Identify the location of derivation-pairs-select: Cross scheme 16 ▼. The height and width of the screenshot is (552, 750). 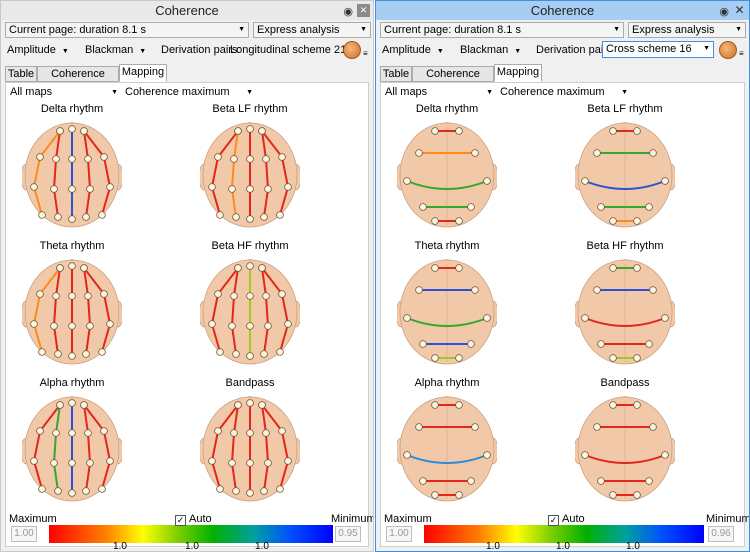
(658, 49).